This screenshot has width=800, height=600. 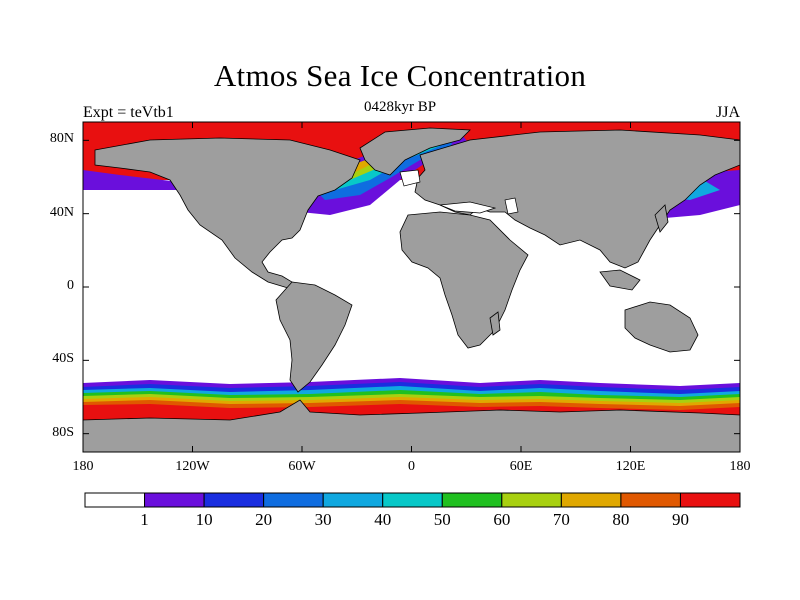 What do you see at coordinates (61, 139) in the screenshot?
I see `latitude-tick-label: 80N` at bounding box center [61, 139].